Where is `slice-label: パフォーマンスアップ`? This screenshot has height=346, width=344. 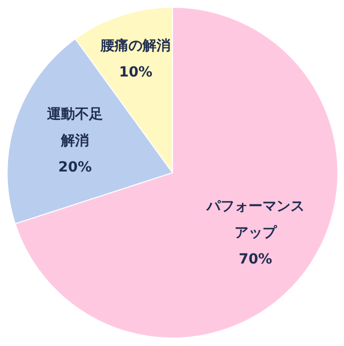
slice-label: パフォーマンスアップ is located at coordinates (254, 220).